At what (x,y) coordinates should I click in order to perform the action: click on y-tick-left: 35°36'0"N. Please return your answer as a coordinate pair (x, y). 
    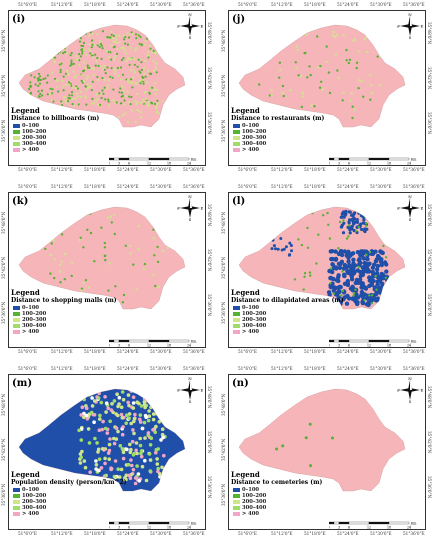
    Looking at the image, I should click on (223, 130).